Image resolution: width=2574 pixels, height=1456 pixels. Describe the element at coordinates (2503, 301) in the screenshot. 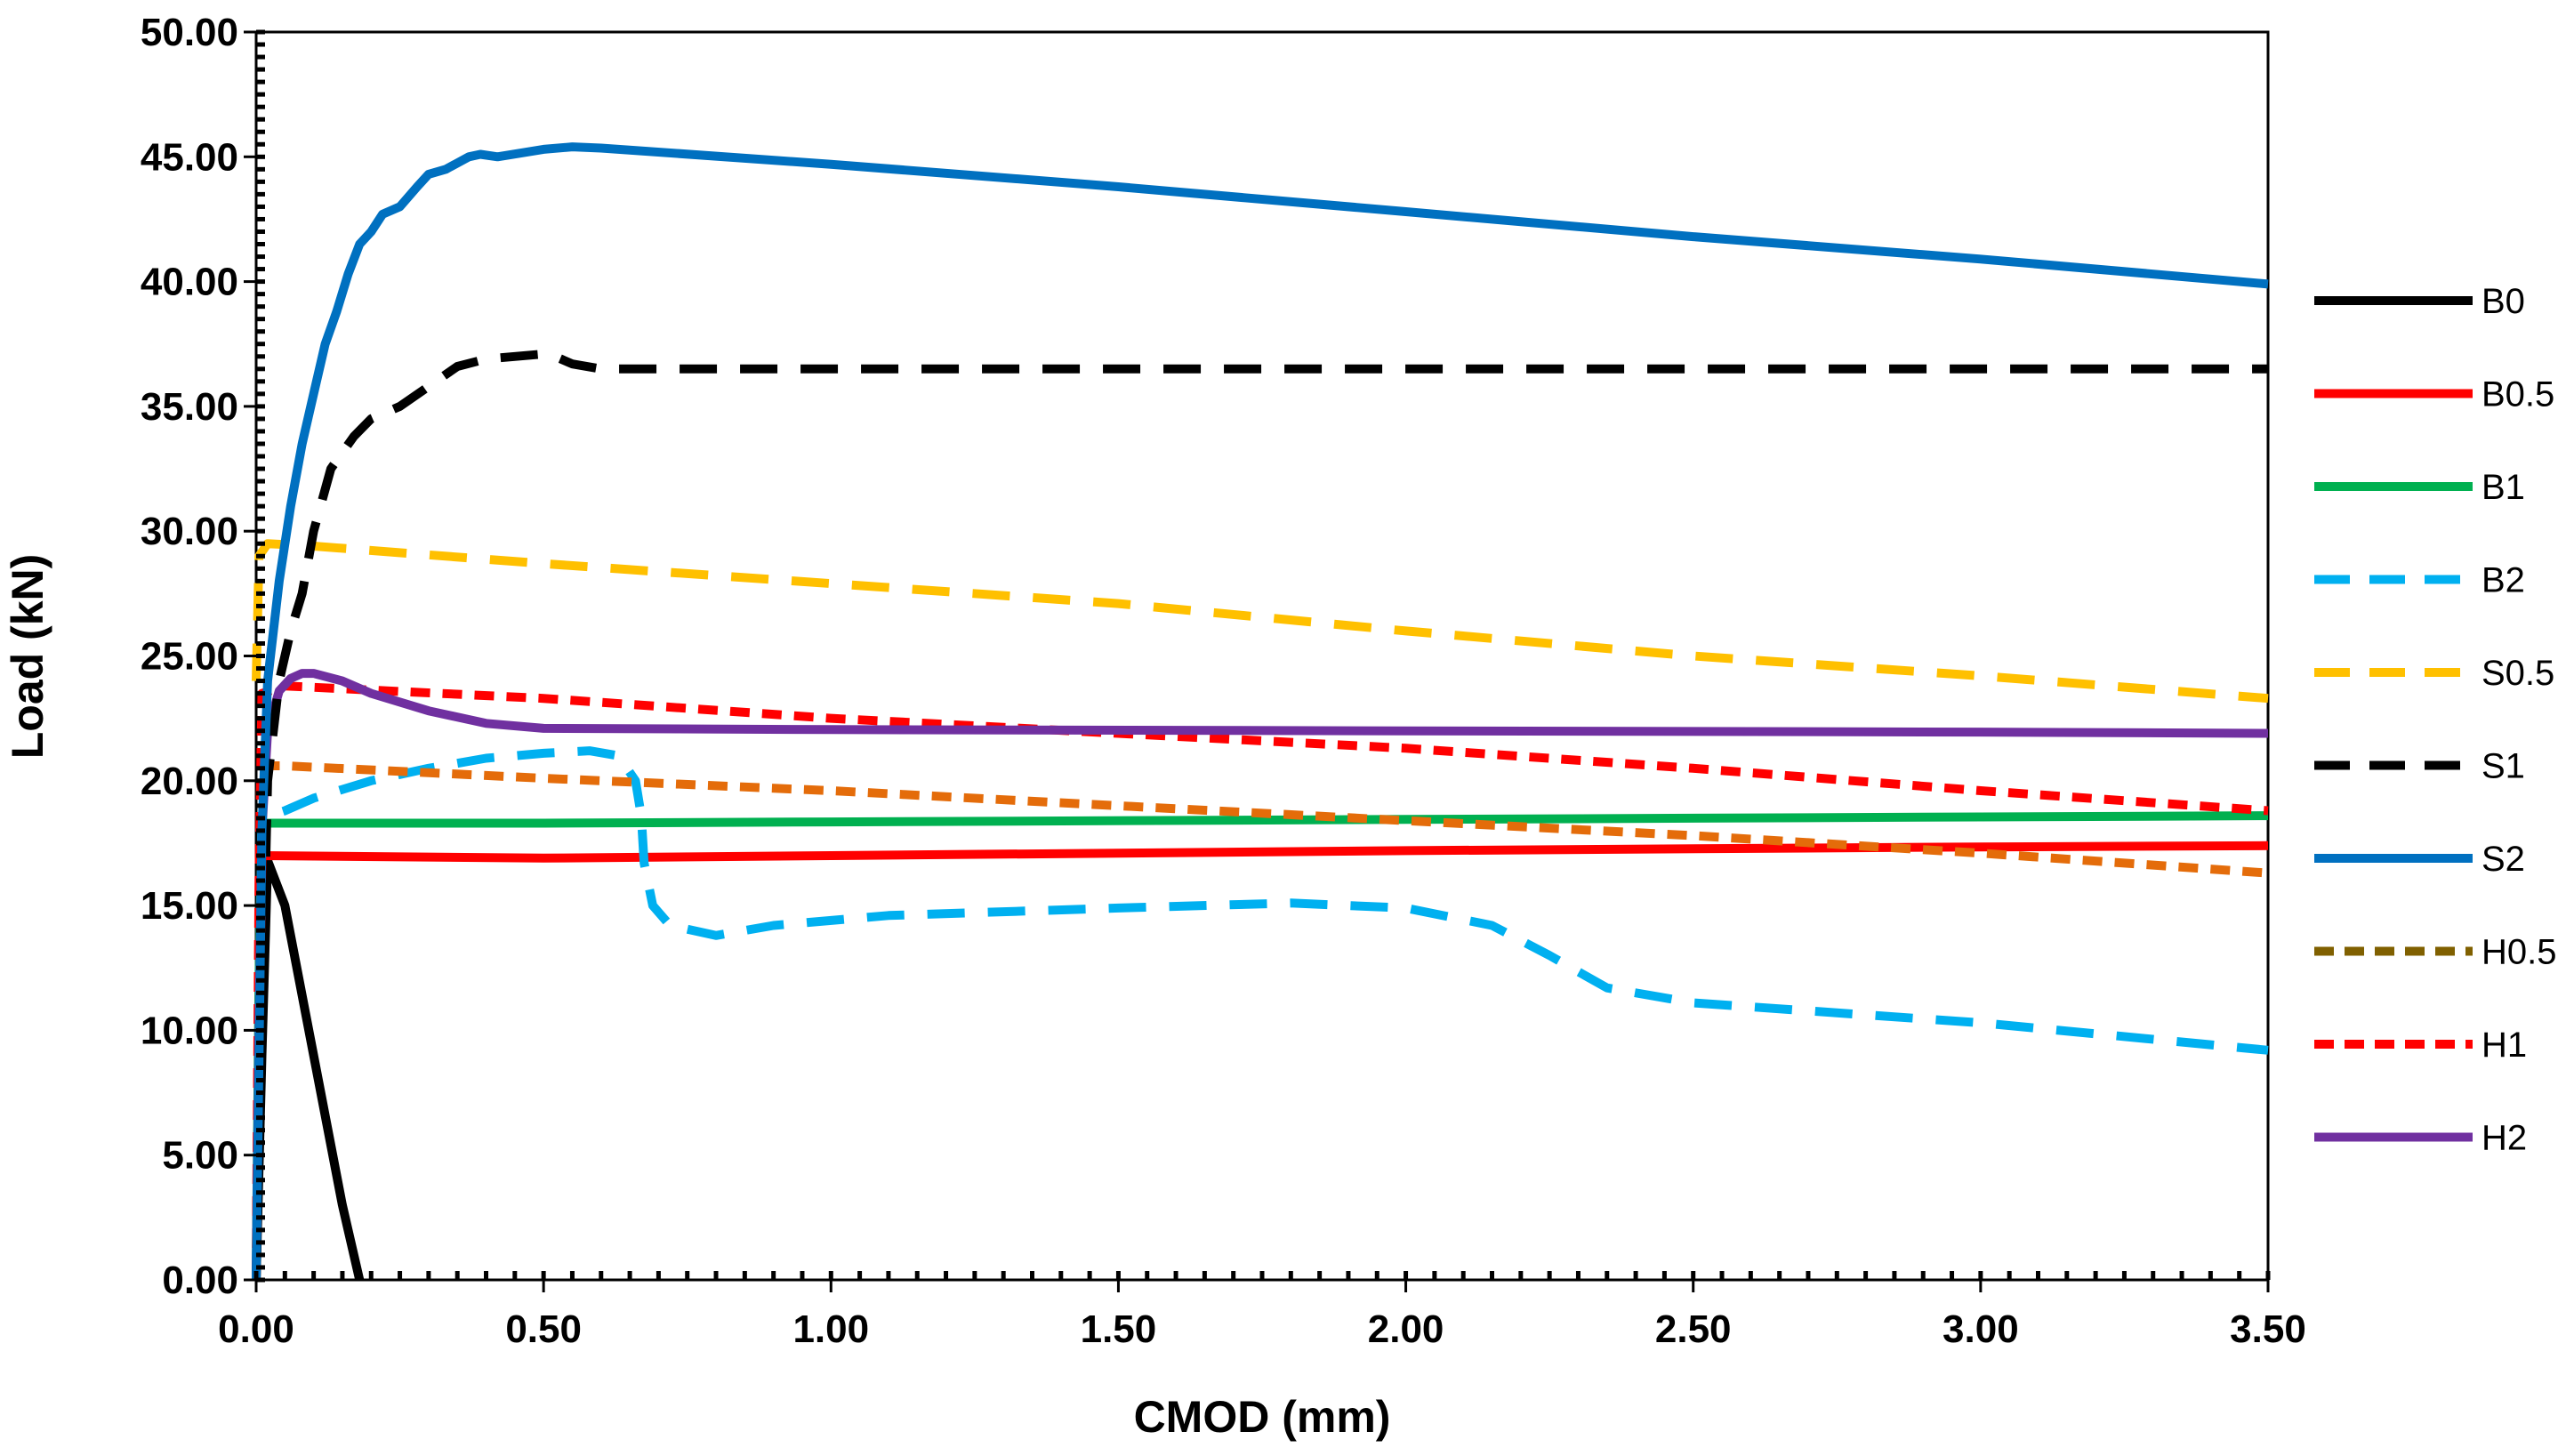

I see `legend-label: B0` at that location.